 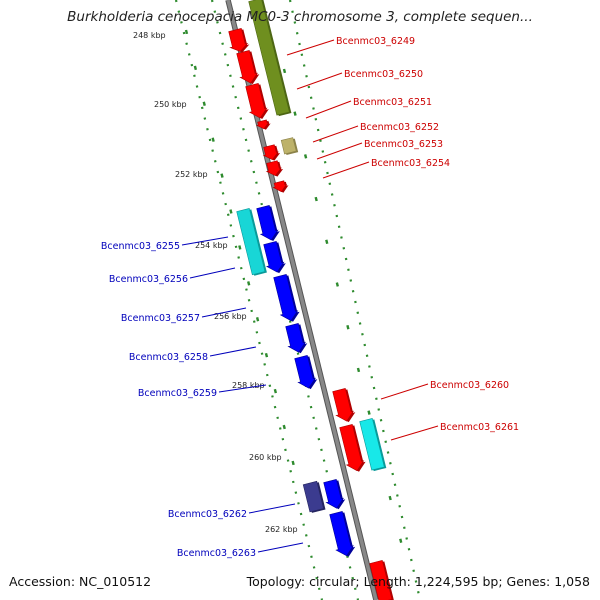 What do you see at coordinates (469, 385) in the screenshot?
I see `gene-label: Bcenmc03_6260` at bounding box center [469, 385].